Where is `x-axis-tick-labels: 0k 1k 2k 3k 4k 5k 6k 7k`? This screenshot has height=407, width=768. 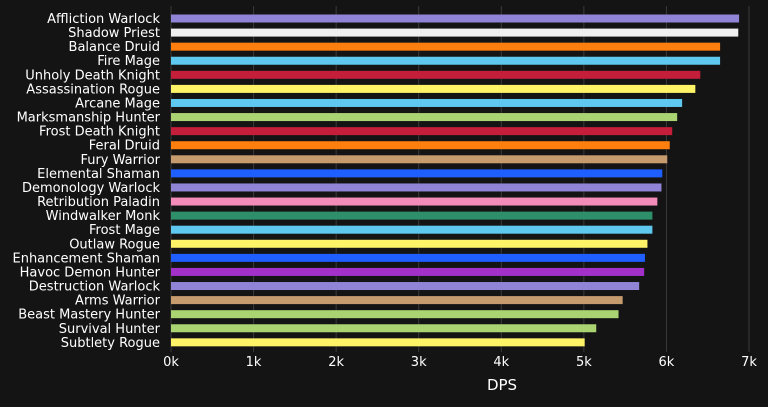
x-axis-tick-labels: 0k 1k 2k 3k 4k 5k 6k 7k is located at coordinates (460, 362).